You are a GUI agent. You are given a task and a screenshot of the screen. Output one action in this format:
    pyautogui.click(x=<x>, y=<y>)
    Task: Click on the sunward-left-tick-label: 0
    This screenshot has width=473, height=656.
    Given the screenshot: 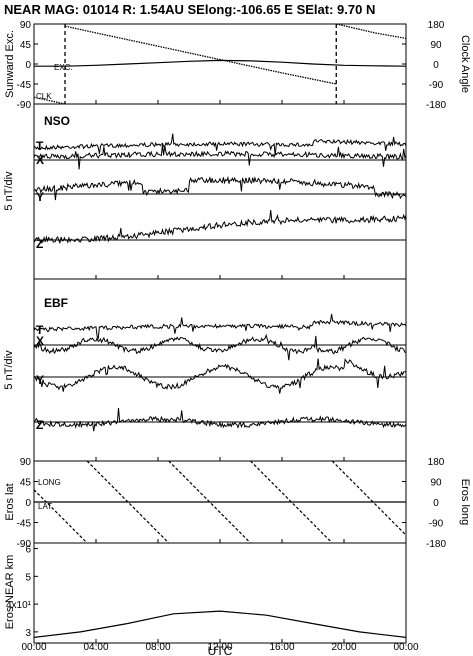 What is the action you would take?
    pyautogui.click(x=28, y=65)
    